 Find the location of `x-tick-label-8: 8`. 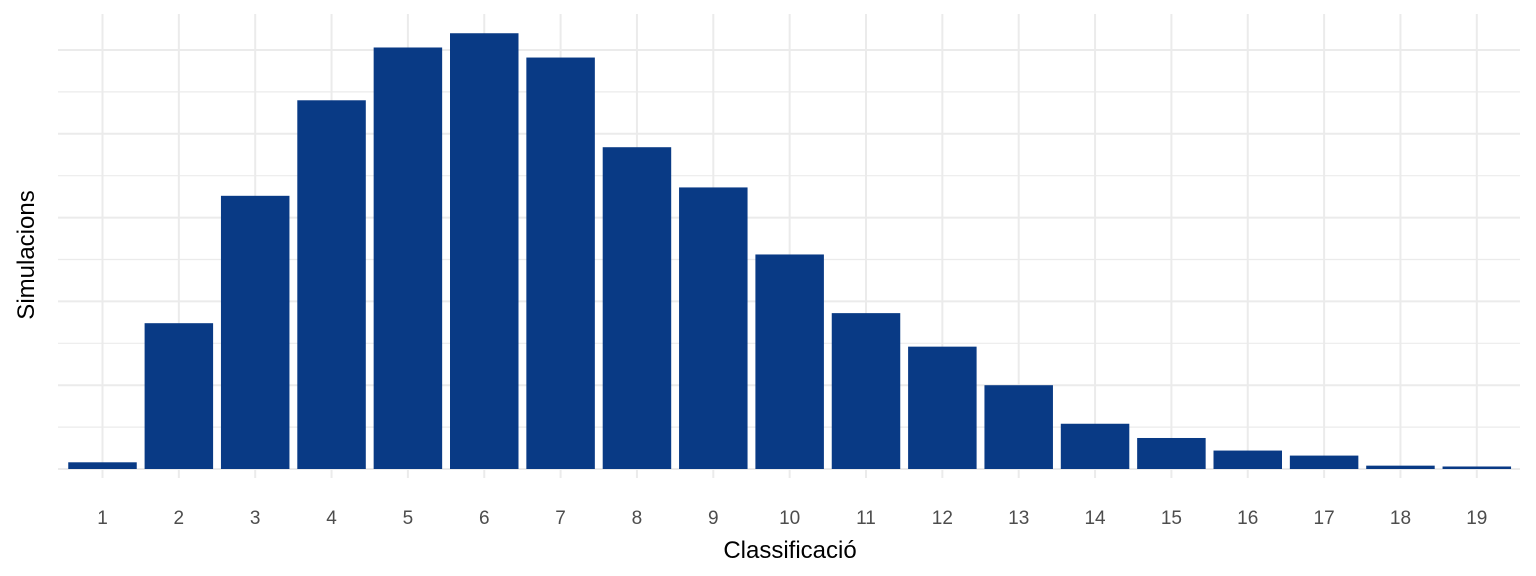

x-tick-label-8: 8 is located at coordinates (637, 518).